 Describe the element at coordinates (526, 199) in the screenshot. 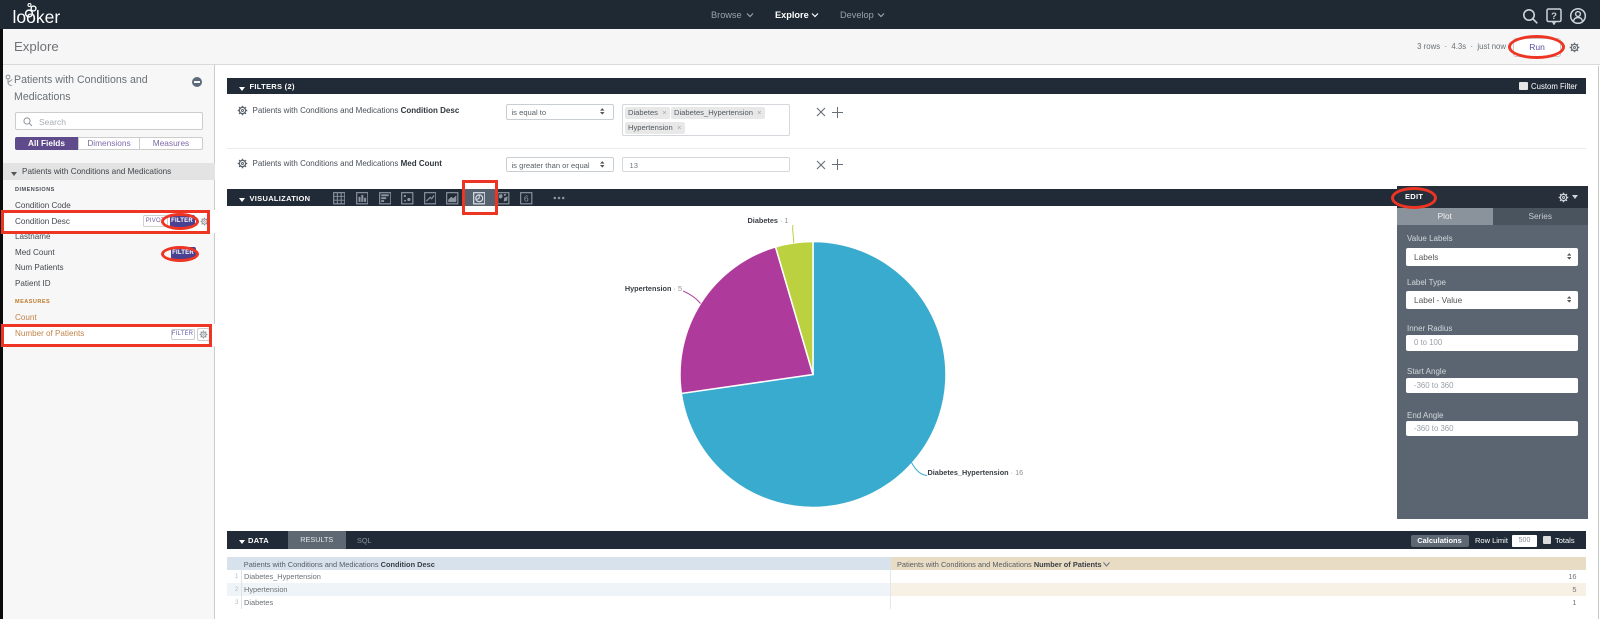

I see `svg-text: 6` at that location.